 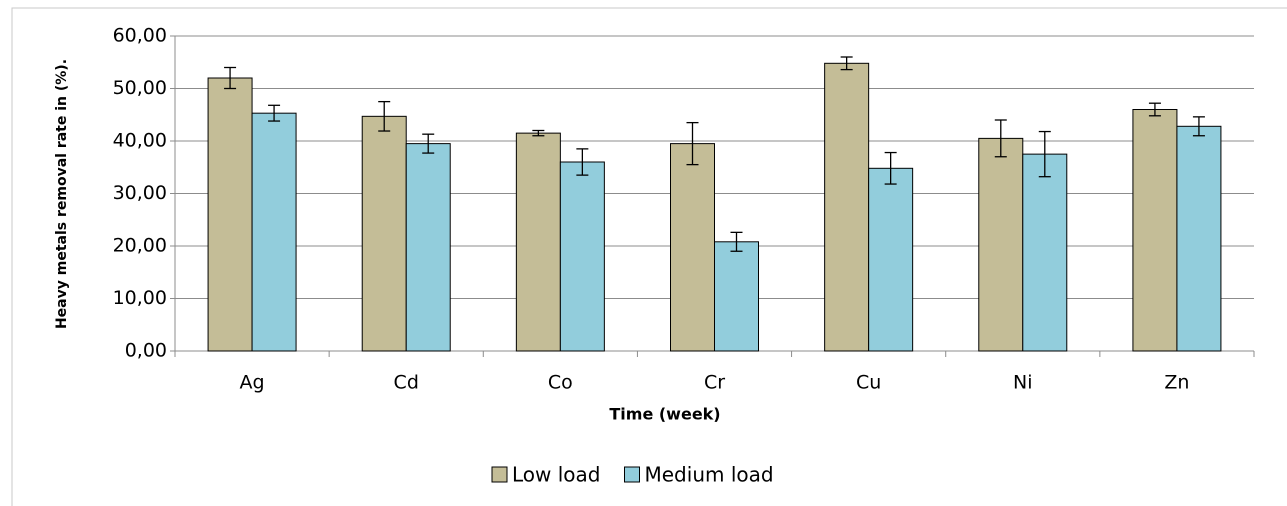 What do you see at coordinates (664, 414) in the screenshot?
I see `x-axis-label: Time (week)` at bounding box center [664, 414].